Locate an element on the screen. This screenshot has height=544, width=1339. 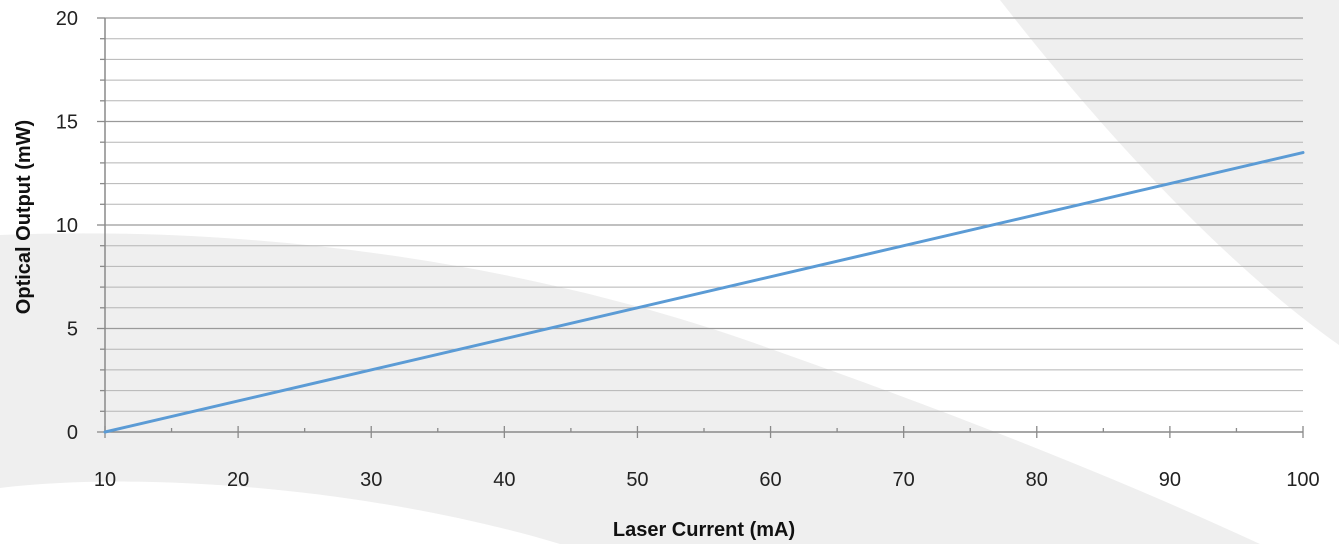
y-tick-label: 5 is located at coordinates (72, 330).